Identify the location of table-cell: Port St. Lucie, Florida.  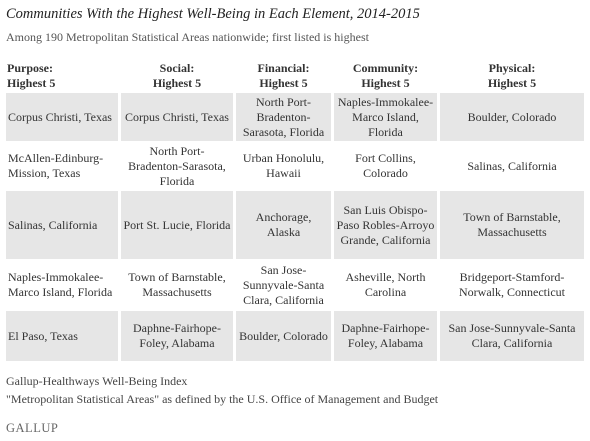
(177, 225).